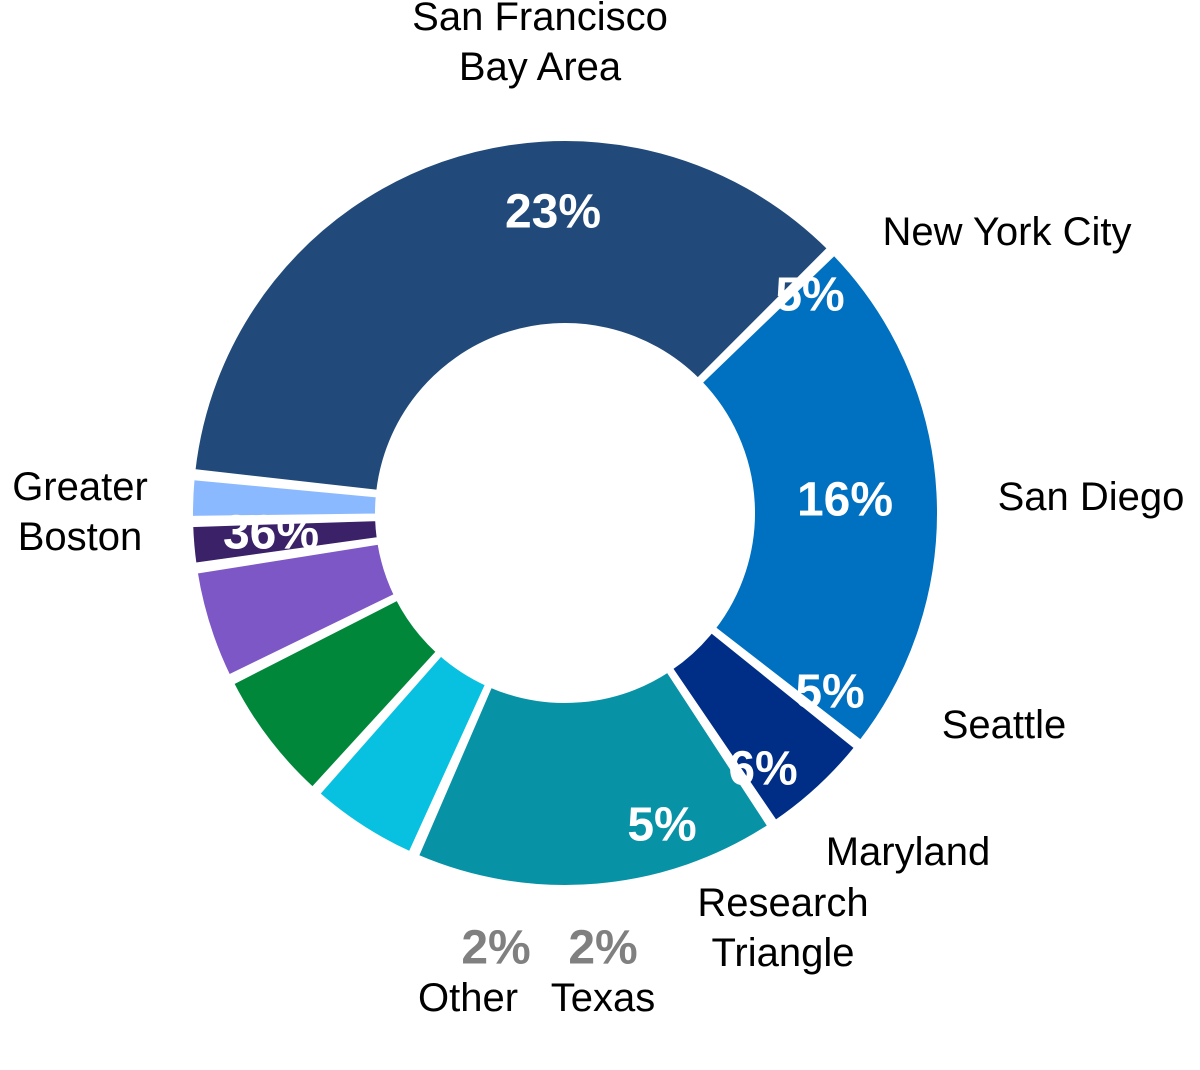 The width and height of the screenshot is (1200, 1070). I want to click on category-label-seattle: Seattle, so click(1004, 725).